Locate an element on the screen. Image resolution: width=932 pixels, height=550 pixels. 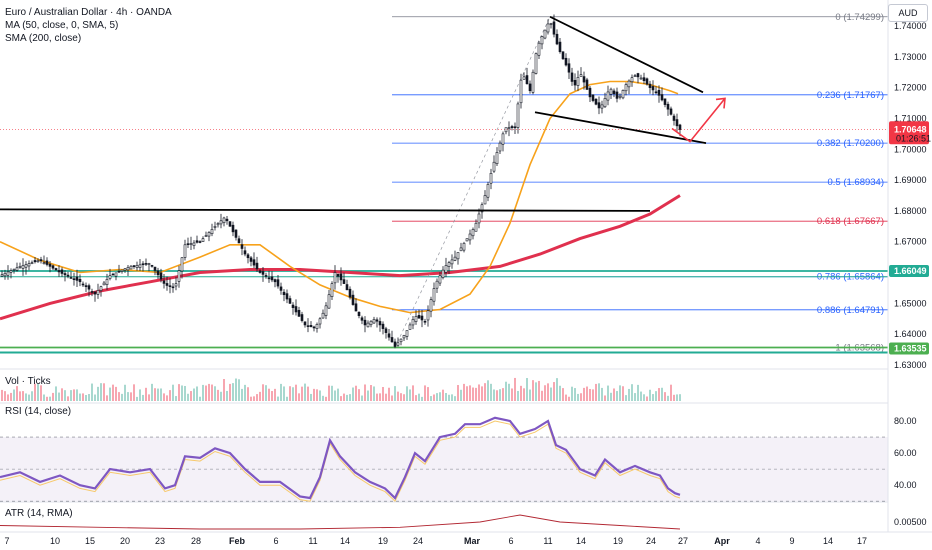
price-tick-label: 1.64000 is located at coordinates (910, 334).